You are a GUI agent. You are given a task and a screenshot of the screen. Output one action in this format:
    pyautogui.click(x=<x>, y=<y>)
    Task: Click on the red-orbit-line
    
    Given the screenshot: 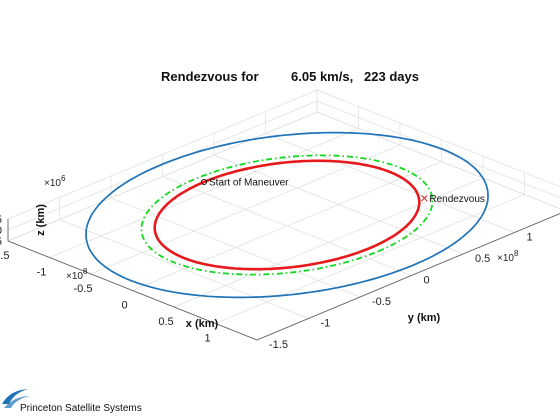 What is the action you would take?
    pyautogui.click(x=287, y=215)
    